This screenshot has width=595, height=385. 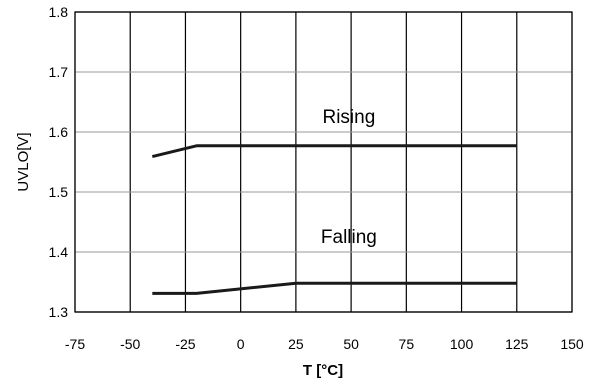 What do you see at coordinates (185, 344) in the screenshot?
I see `x-tick-label: -25` at bounding box center [185, 344].